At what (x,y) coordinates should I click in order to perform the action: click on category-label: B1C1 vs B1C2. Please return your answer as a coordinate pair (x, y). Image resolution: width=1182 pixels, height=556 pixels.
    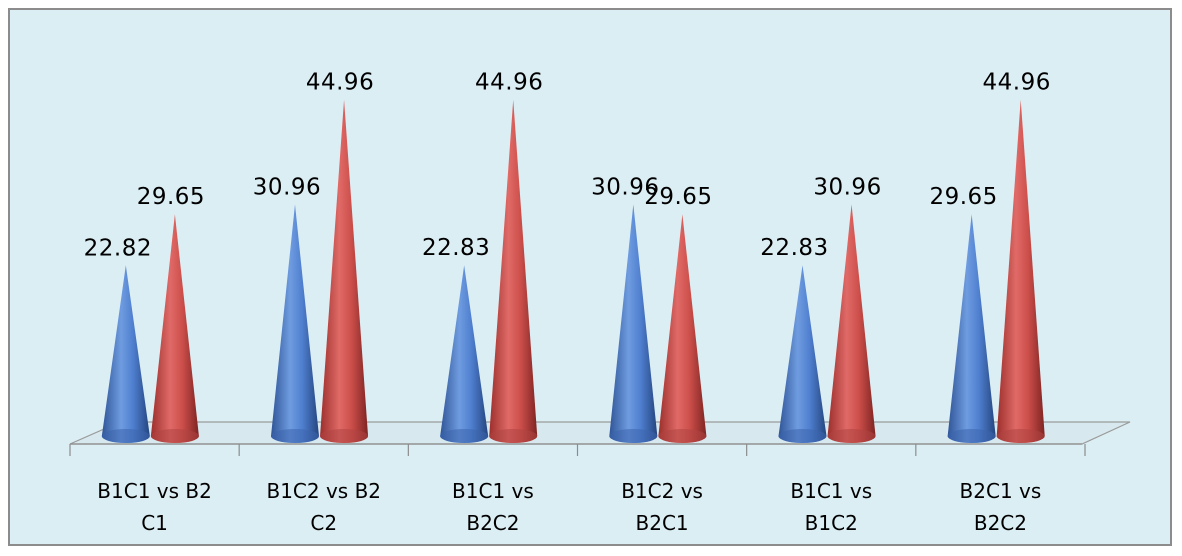
    Looking at the image, I should click on (831, 507).